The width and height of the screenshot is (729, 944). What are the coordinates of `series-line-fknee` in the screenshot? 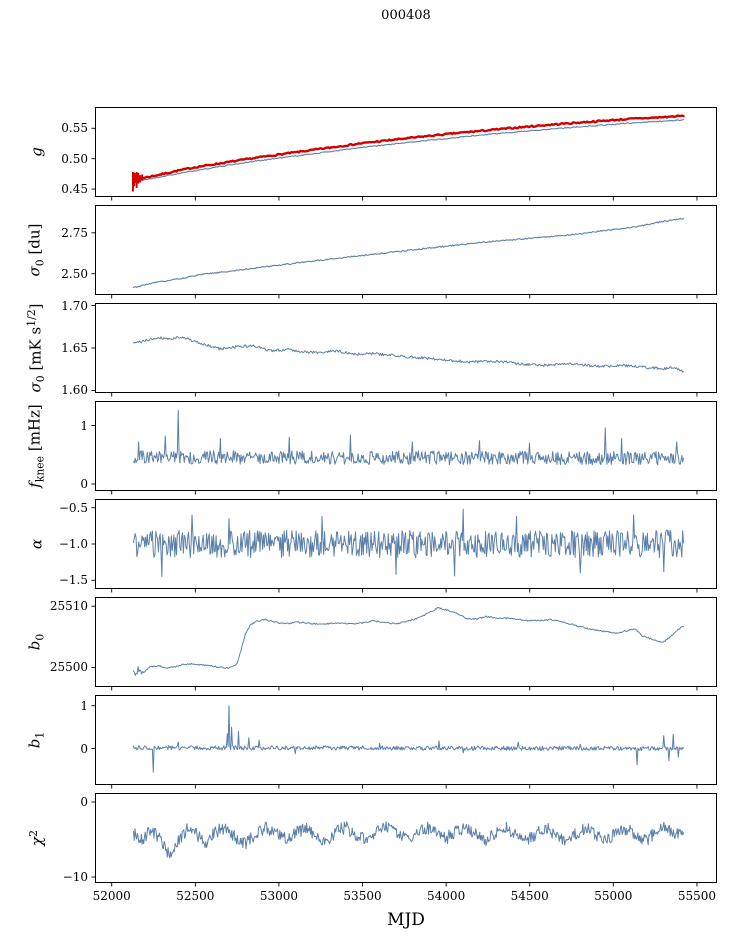 It's located at (408, 437).